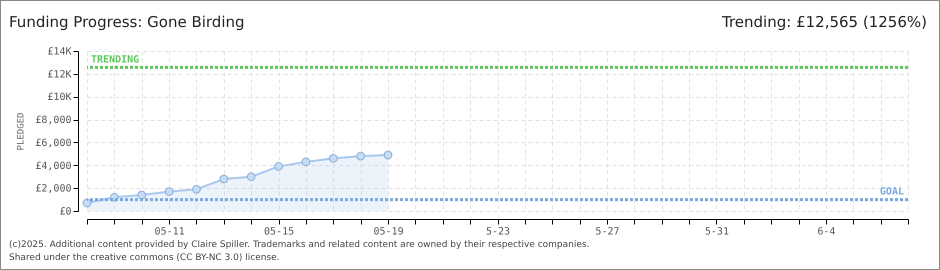 This screenshot has height=270, width=940. Describe the element at coordinates (65, 212) in the screenshot. I see `y-tick-label: £0` at that location.